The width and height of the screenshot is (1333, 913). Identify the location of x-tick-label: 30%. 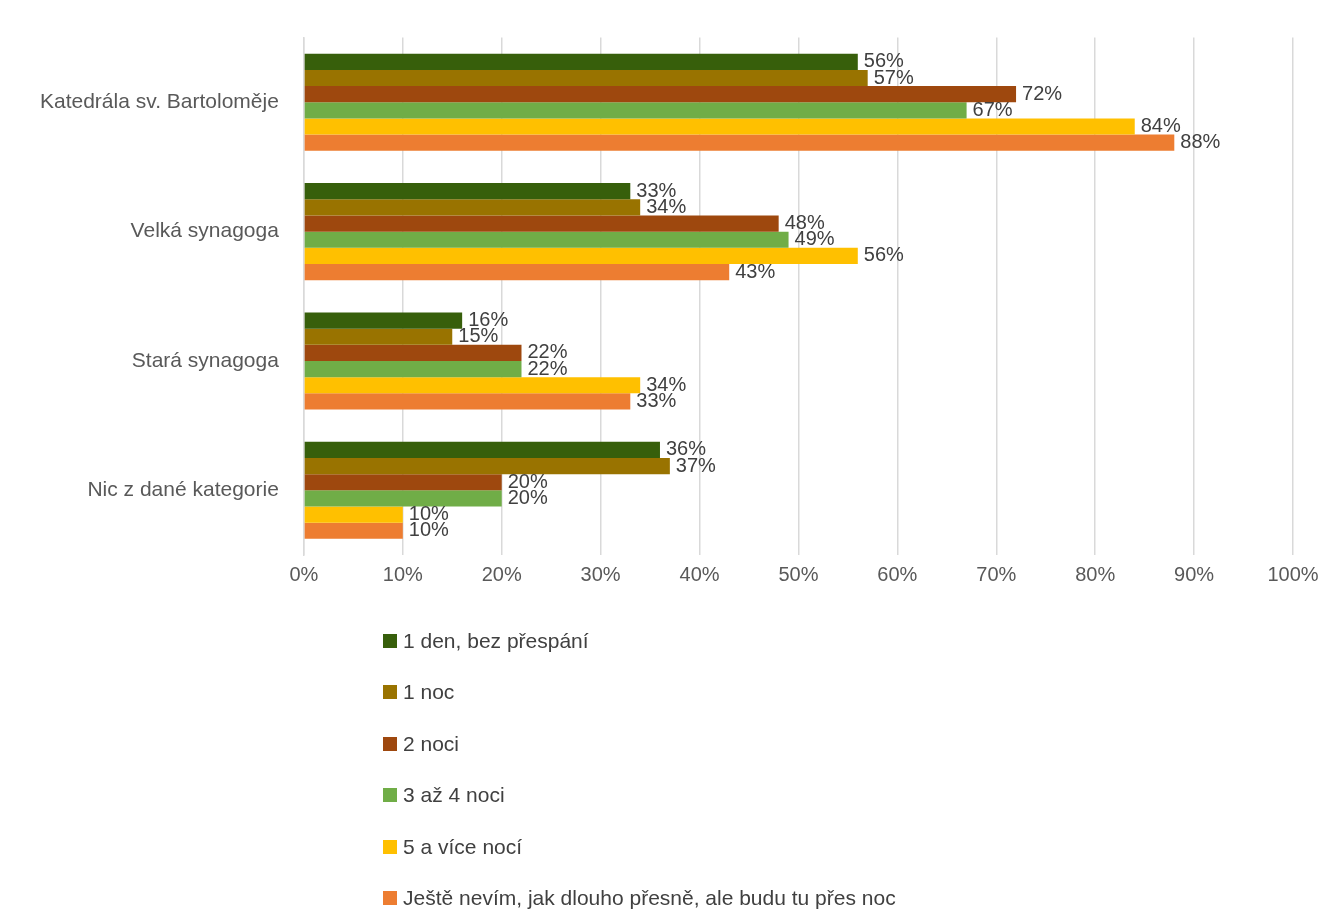
(600, 573).